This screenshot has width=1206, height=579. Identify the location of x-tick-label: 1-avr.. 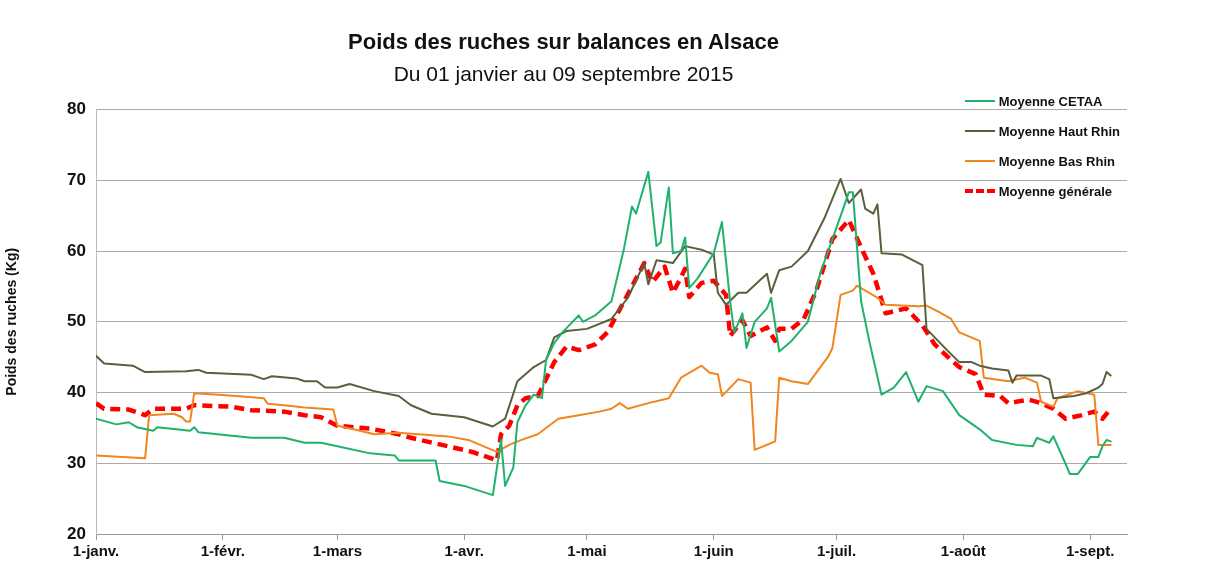
(464, 551).